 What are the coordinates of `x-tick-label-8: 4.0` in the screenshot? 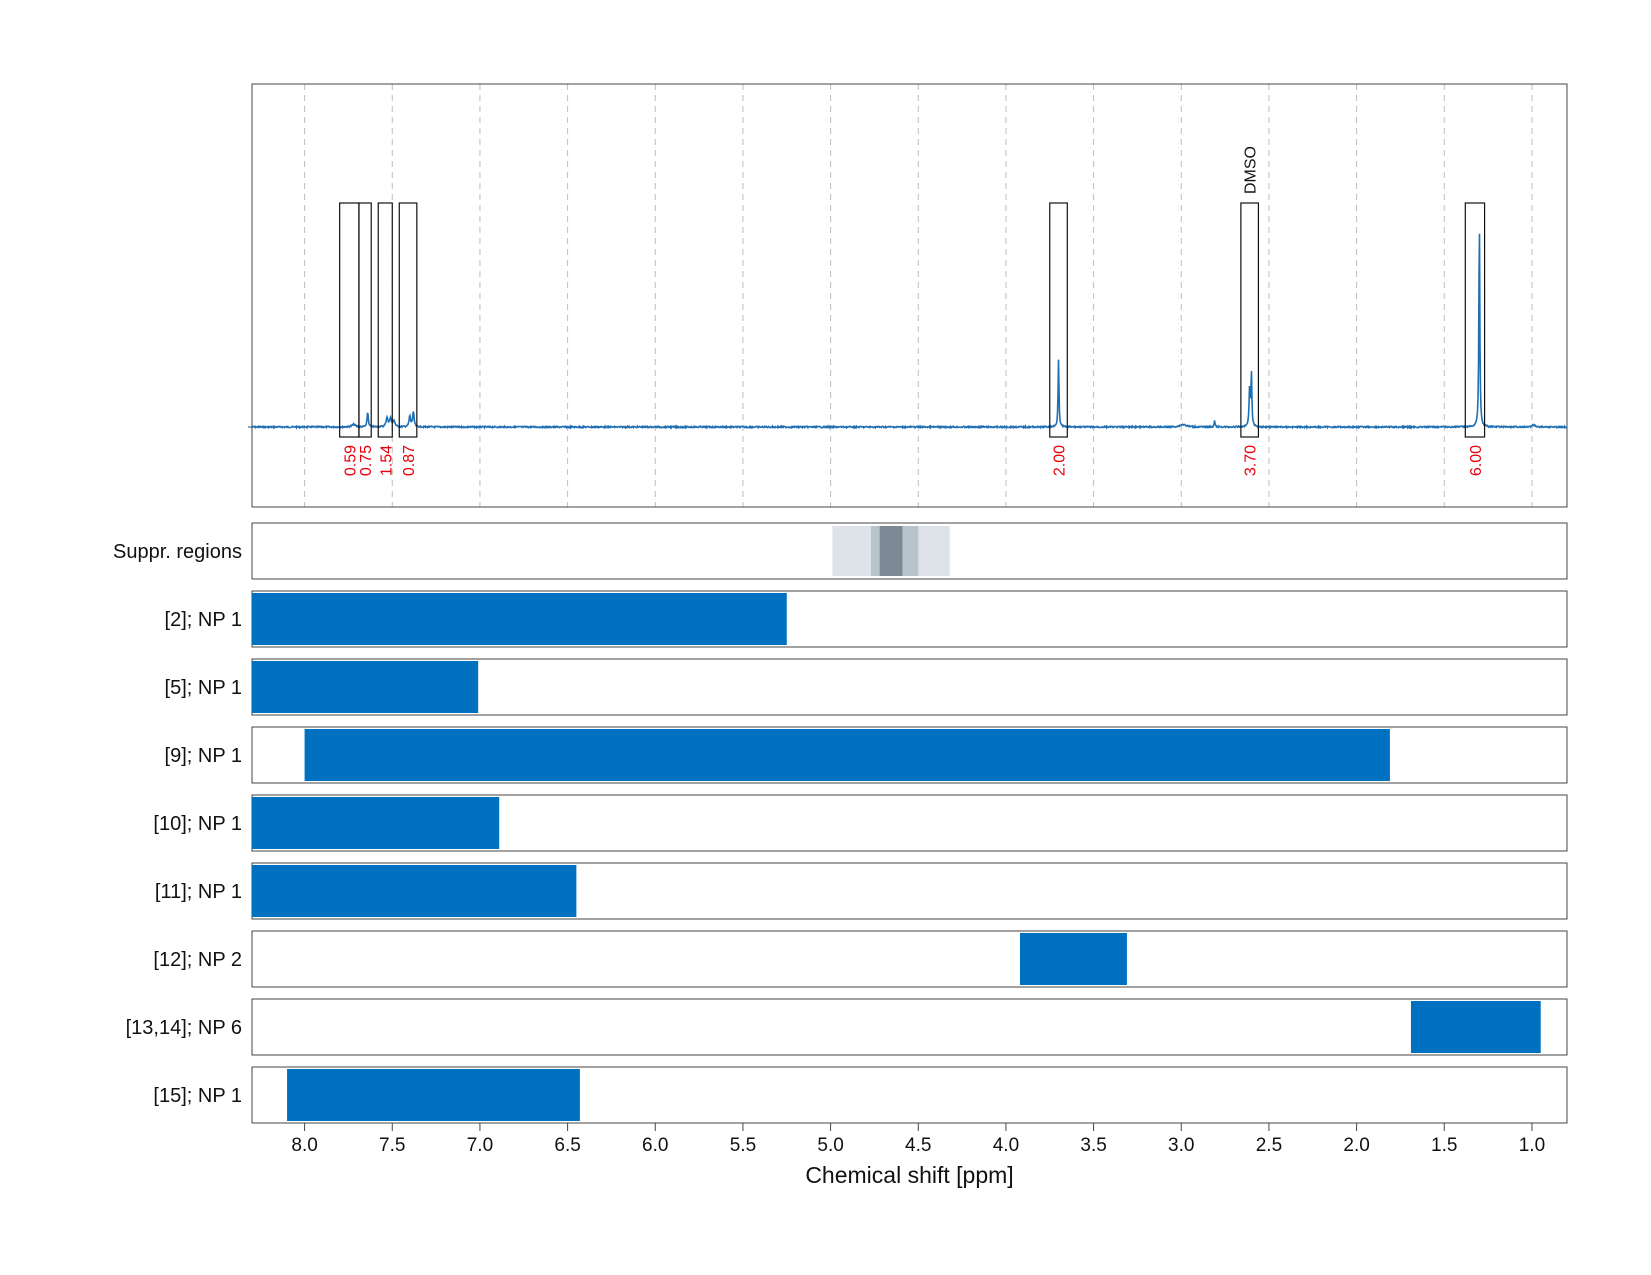 It's located at (1006, 1145).